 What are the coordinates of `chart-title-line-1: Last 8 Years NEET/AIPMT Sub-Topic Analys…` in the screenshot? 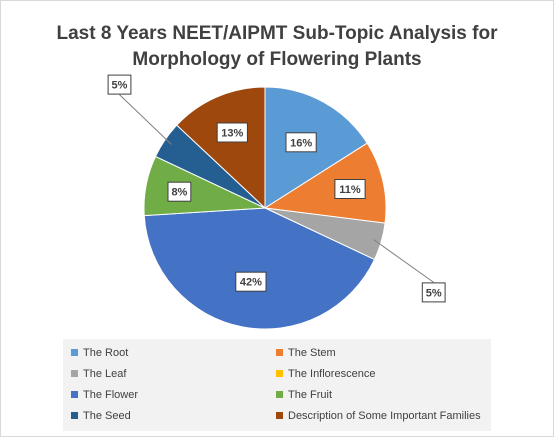 It's located at (277, 33).